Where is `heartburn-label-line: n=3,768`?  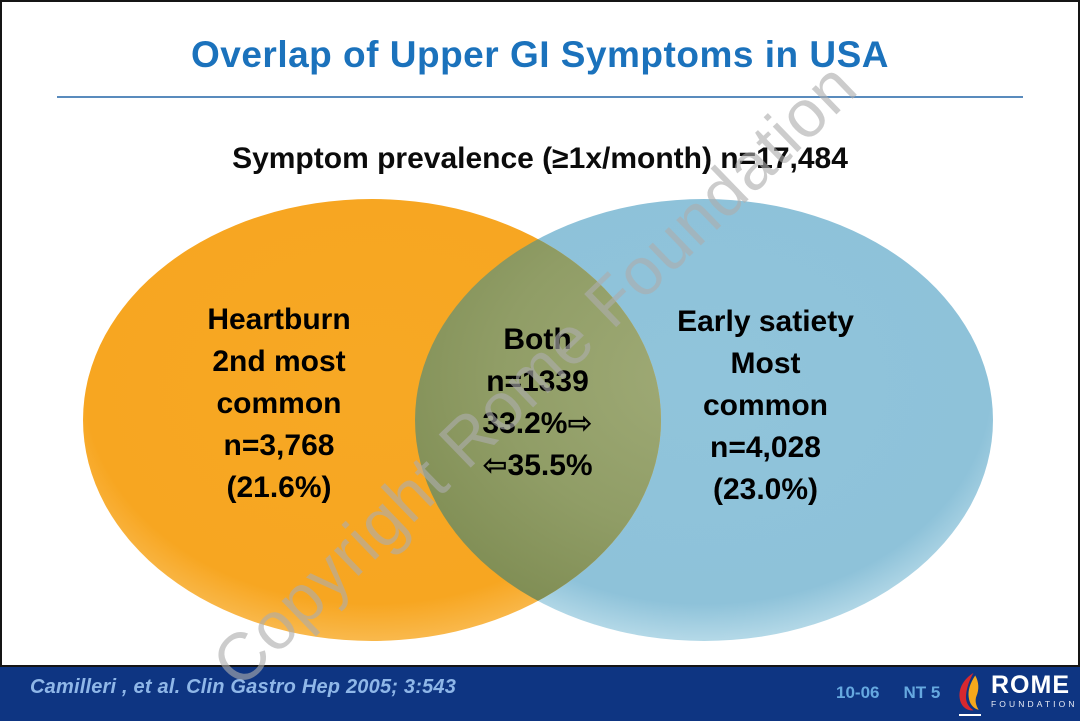 heartburn-label-line: n=3,768 is located at coordinates (279, 445).